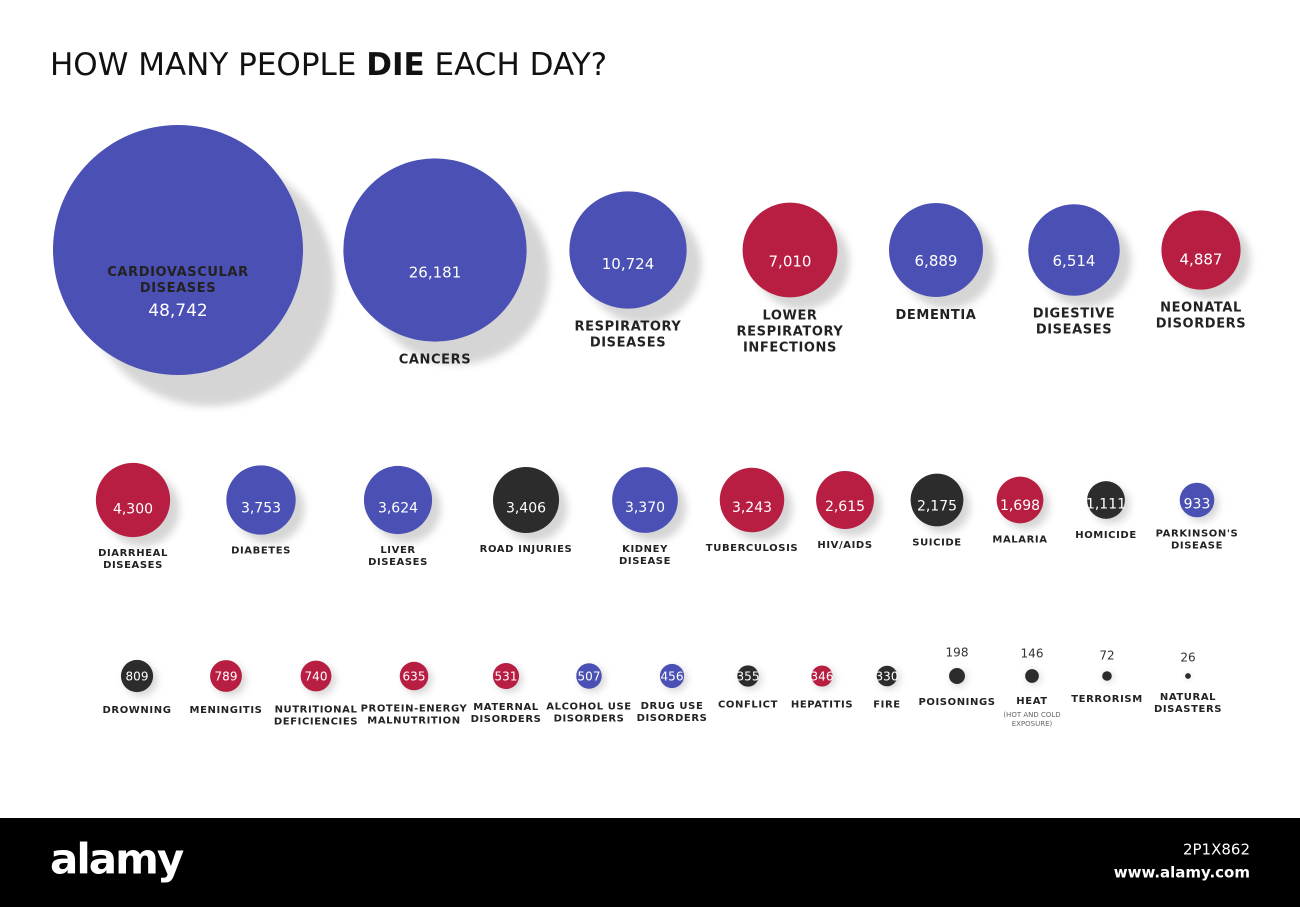 The width and height of the screenshot is (1300, 907). I want to click on value-label: 3,753, so click(261, 509).